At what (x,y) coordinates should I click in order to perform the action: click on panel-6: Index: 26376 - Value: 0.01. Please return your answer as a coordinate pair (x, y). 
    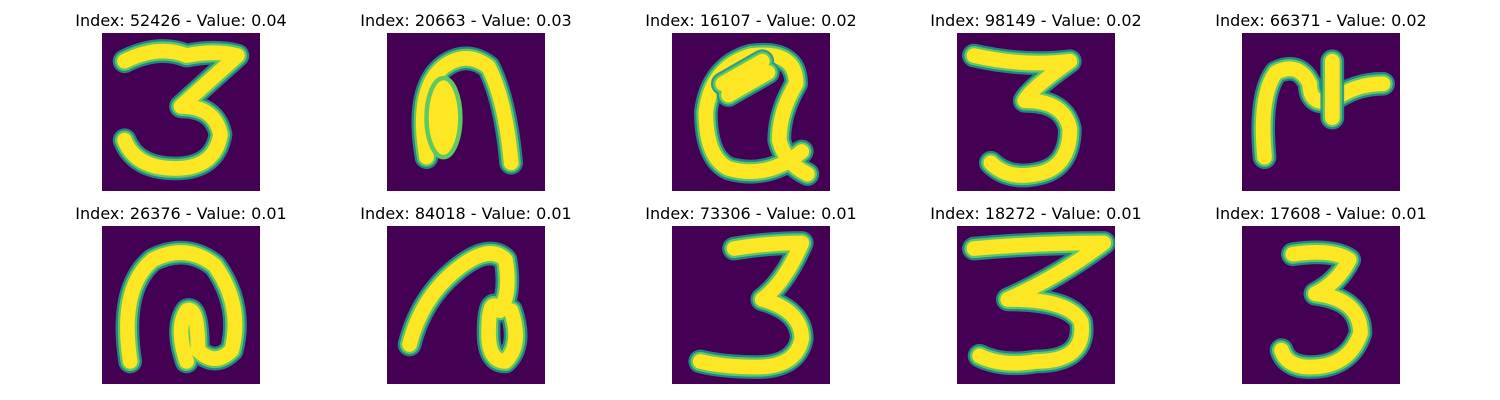
    Looking at the image, I should click on (181, 298).